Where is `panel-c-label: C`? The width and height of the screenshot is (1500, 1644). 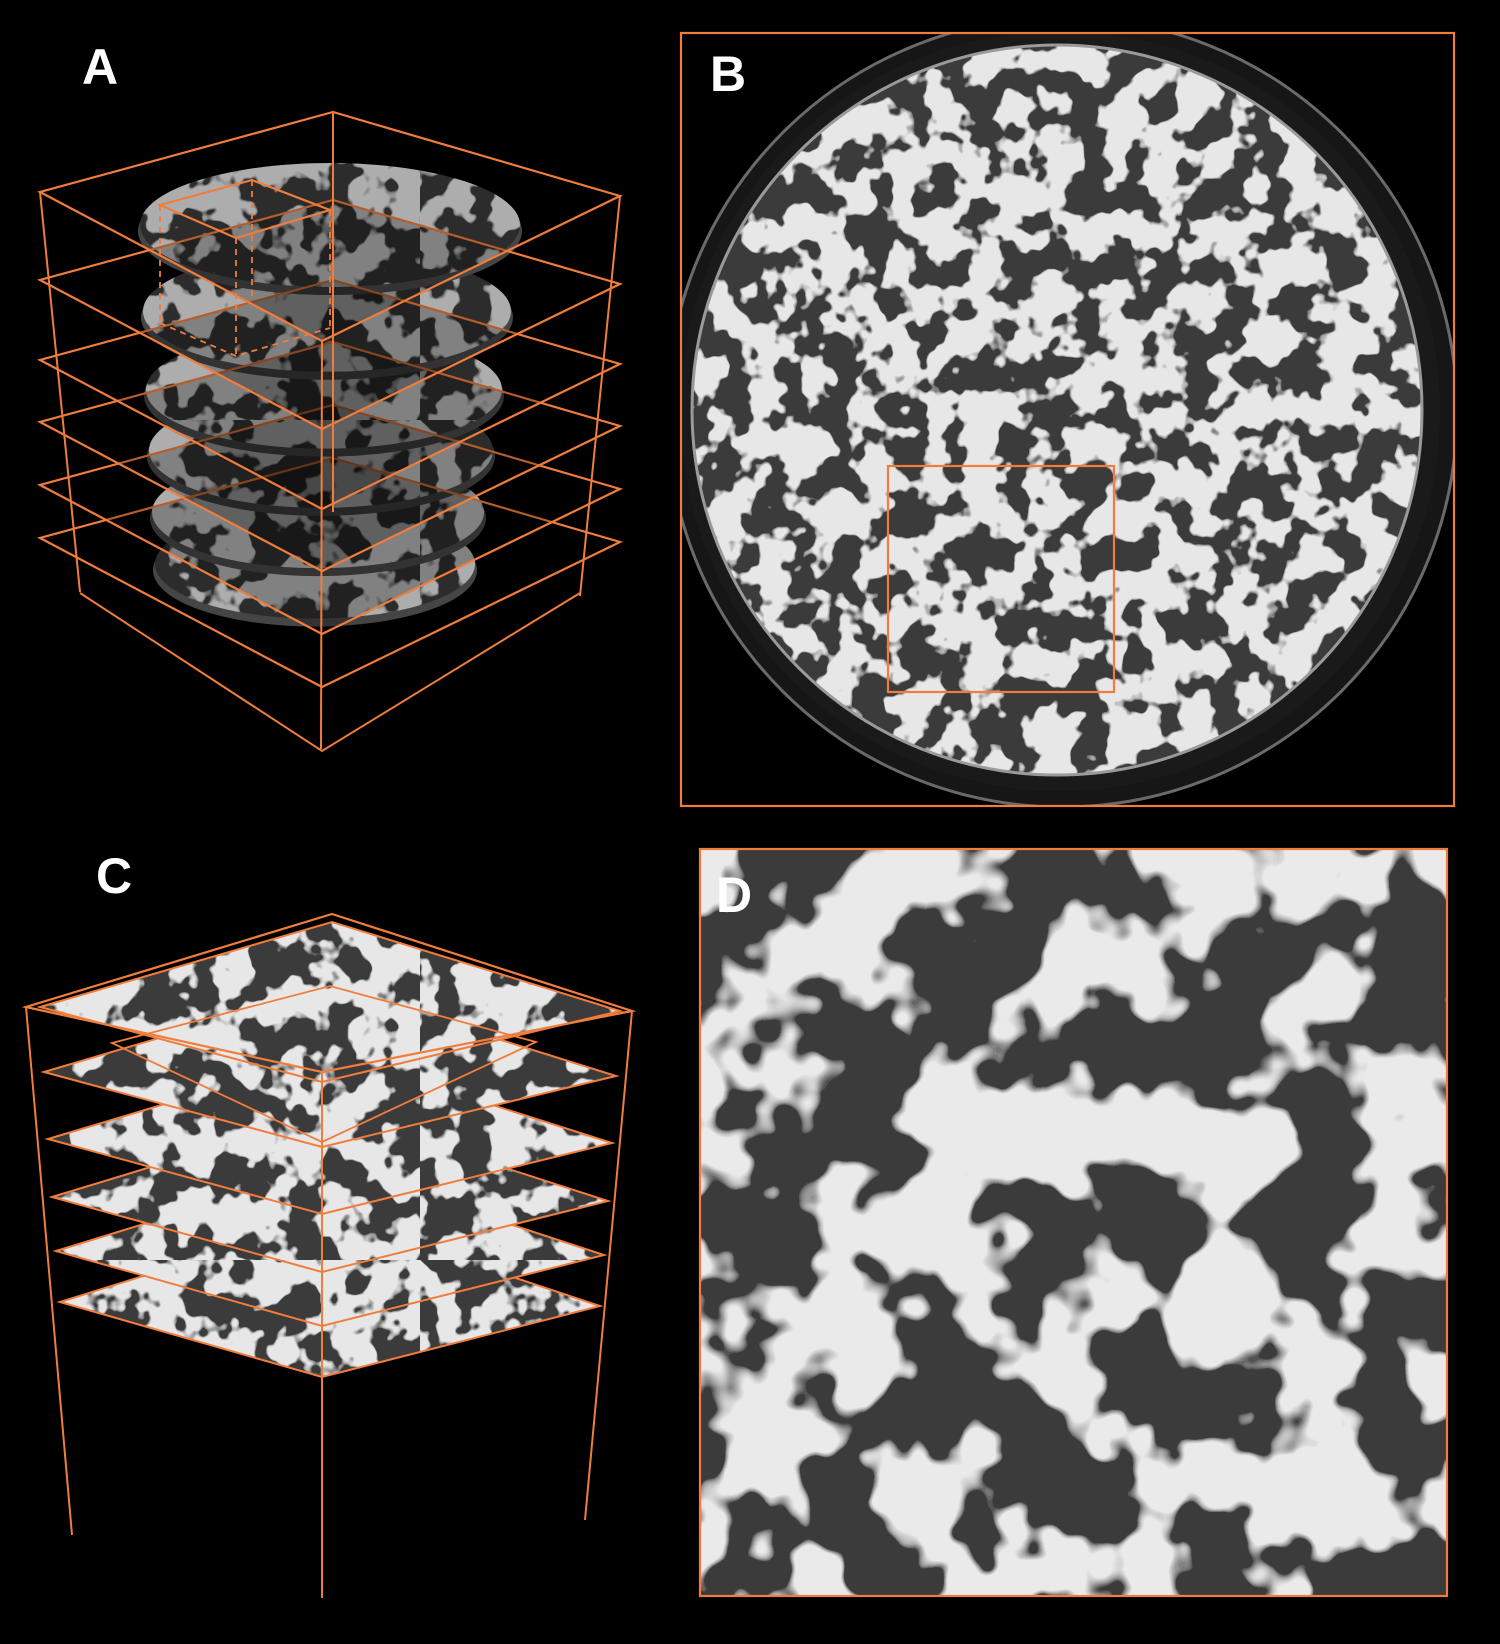 panel-c-label: C is located at coordinates (114, 876).